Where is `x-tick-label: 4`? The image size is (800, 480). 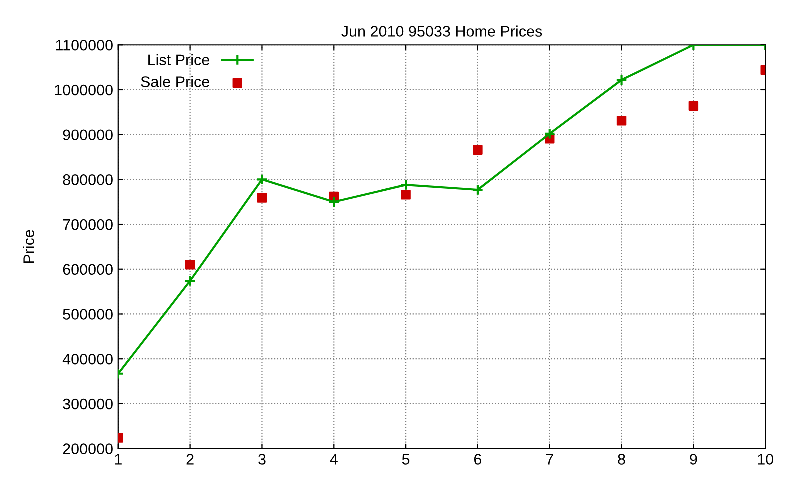 x-tick-label: 4 is located at coordinates (334, 459).